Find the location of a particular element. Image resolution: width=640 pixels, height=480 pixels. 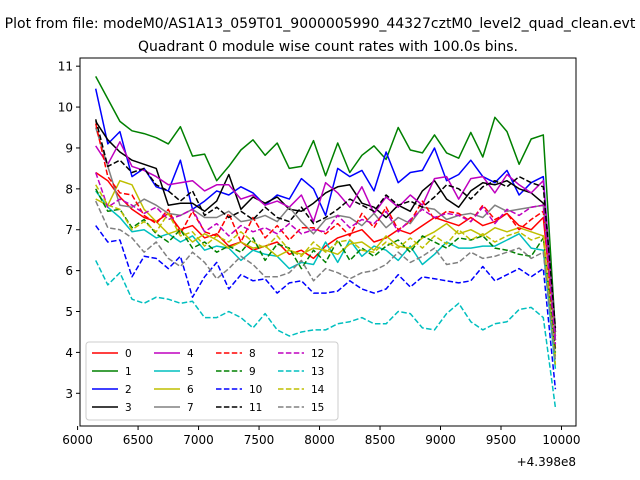

y-tick-label: 9 is located at coordinates (69, 148).